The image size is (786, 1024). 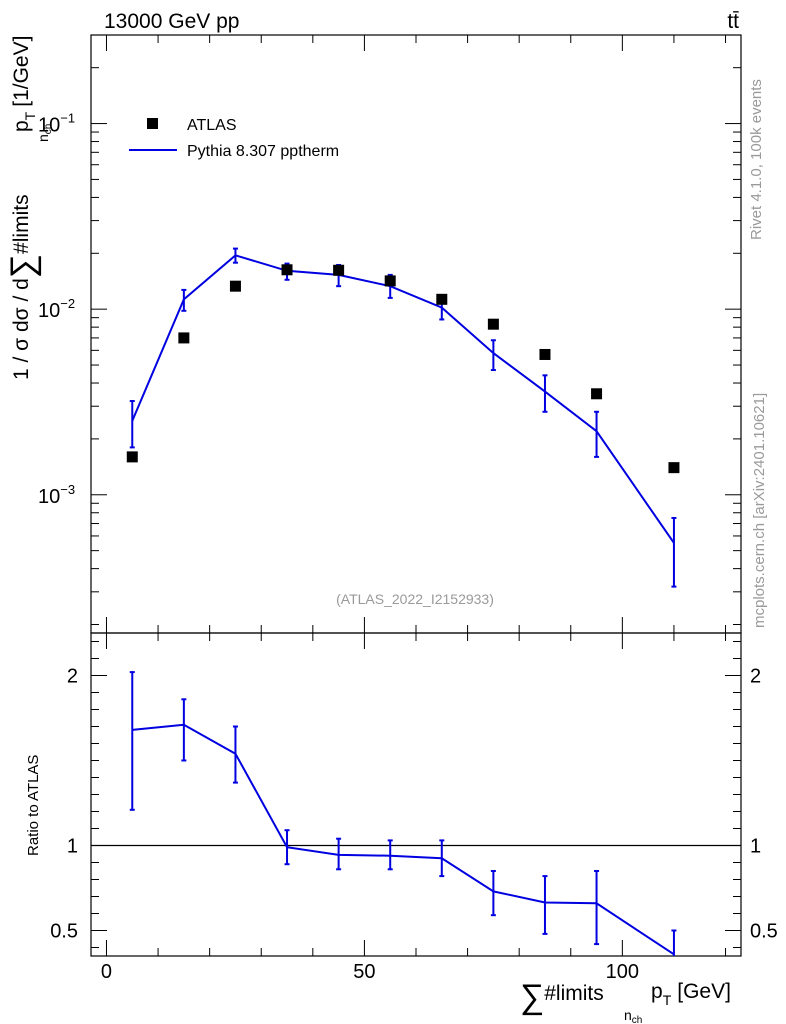 I want to click on main-ytick-label: 10⁻², so click(x=56, y=309).